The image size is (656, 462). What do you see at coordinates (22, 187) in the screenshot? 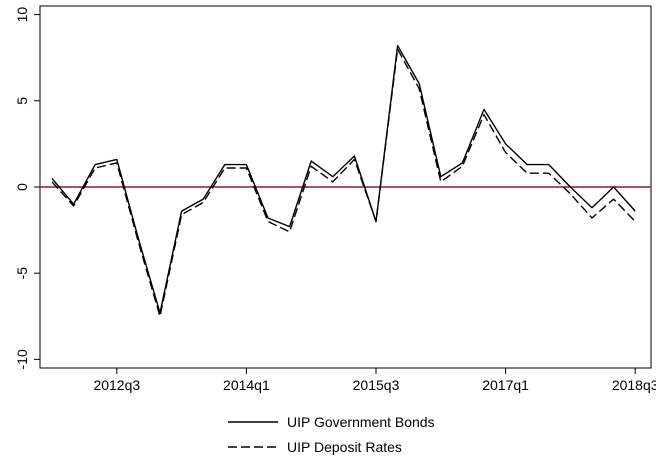
I see `y-tick-label: 0` at bounding box center [22, 187].